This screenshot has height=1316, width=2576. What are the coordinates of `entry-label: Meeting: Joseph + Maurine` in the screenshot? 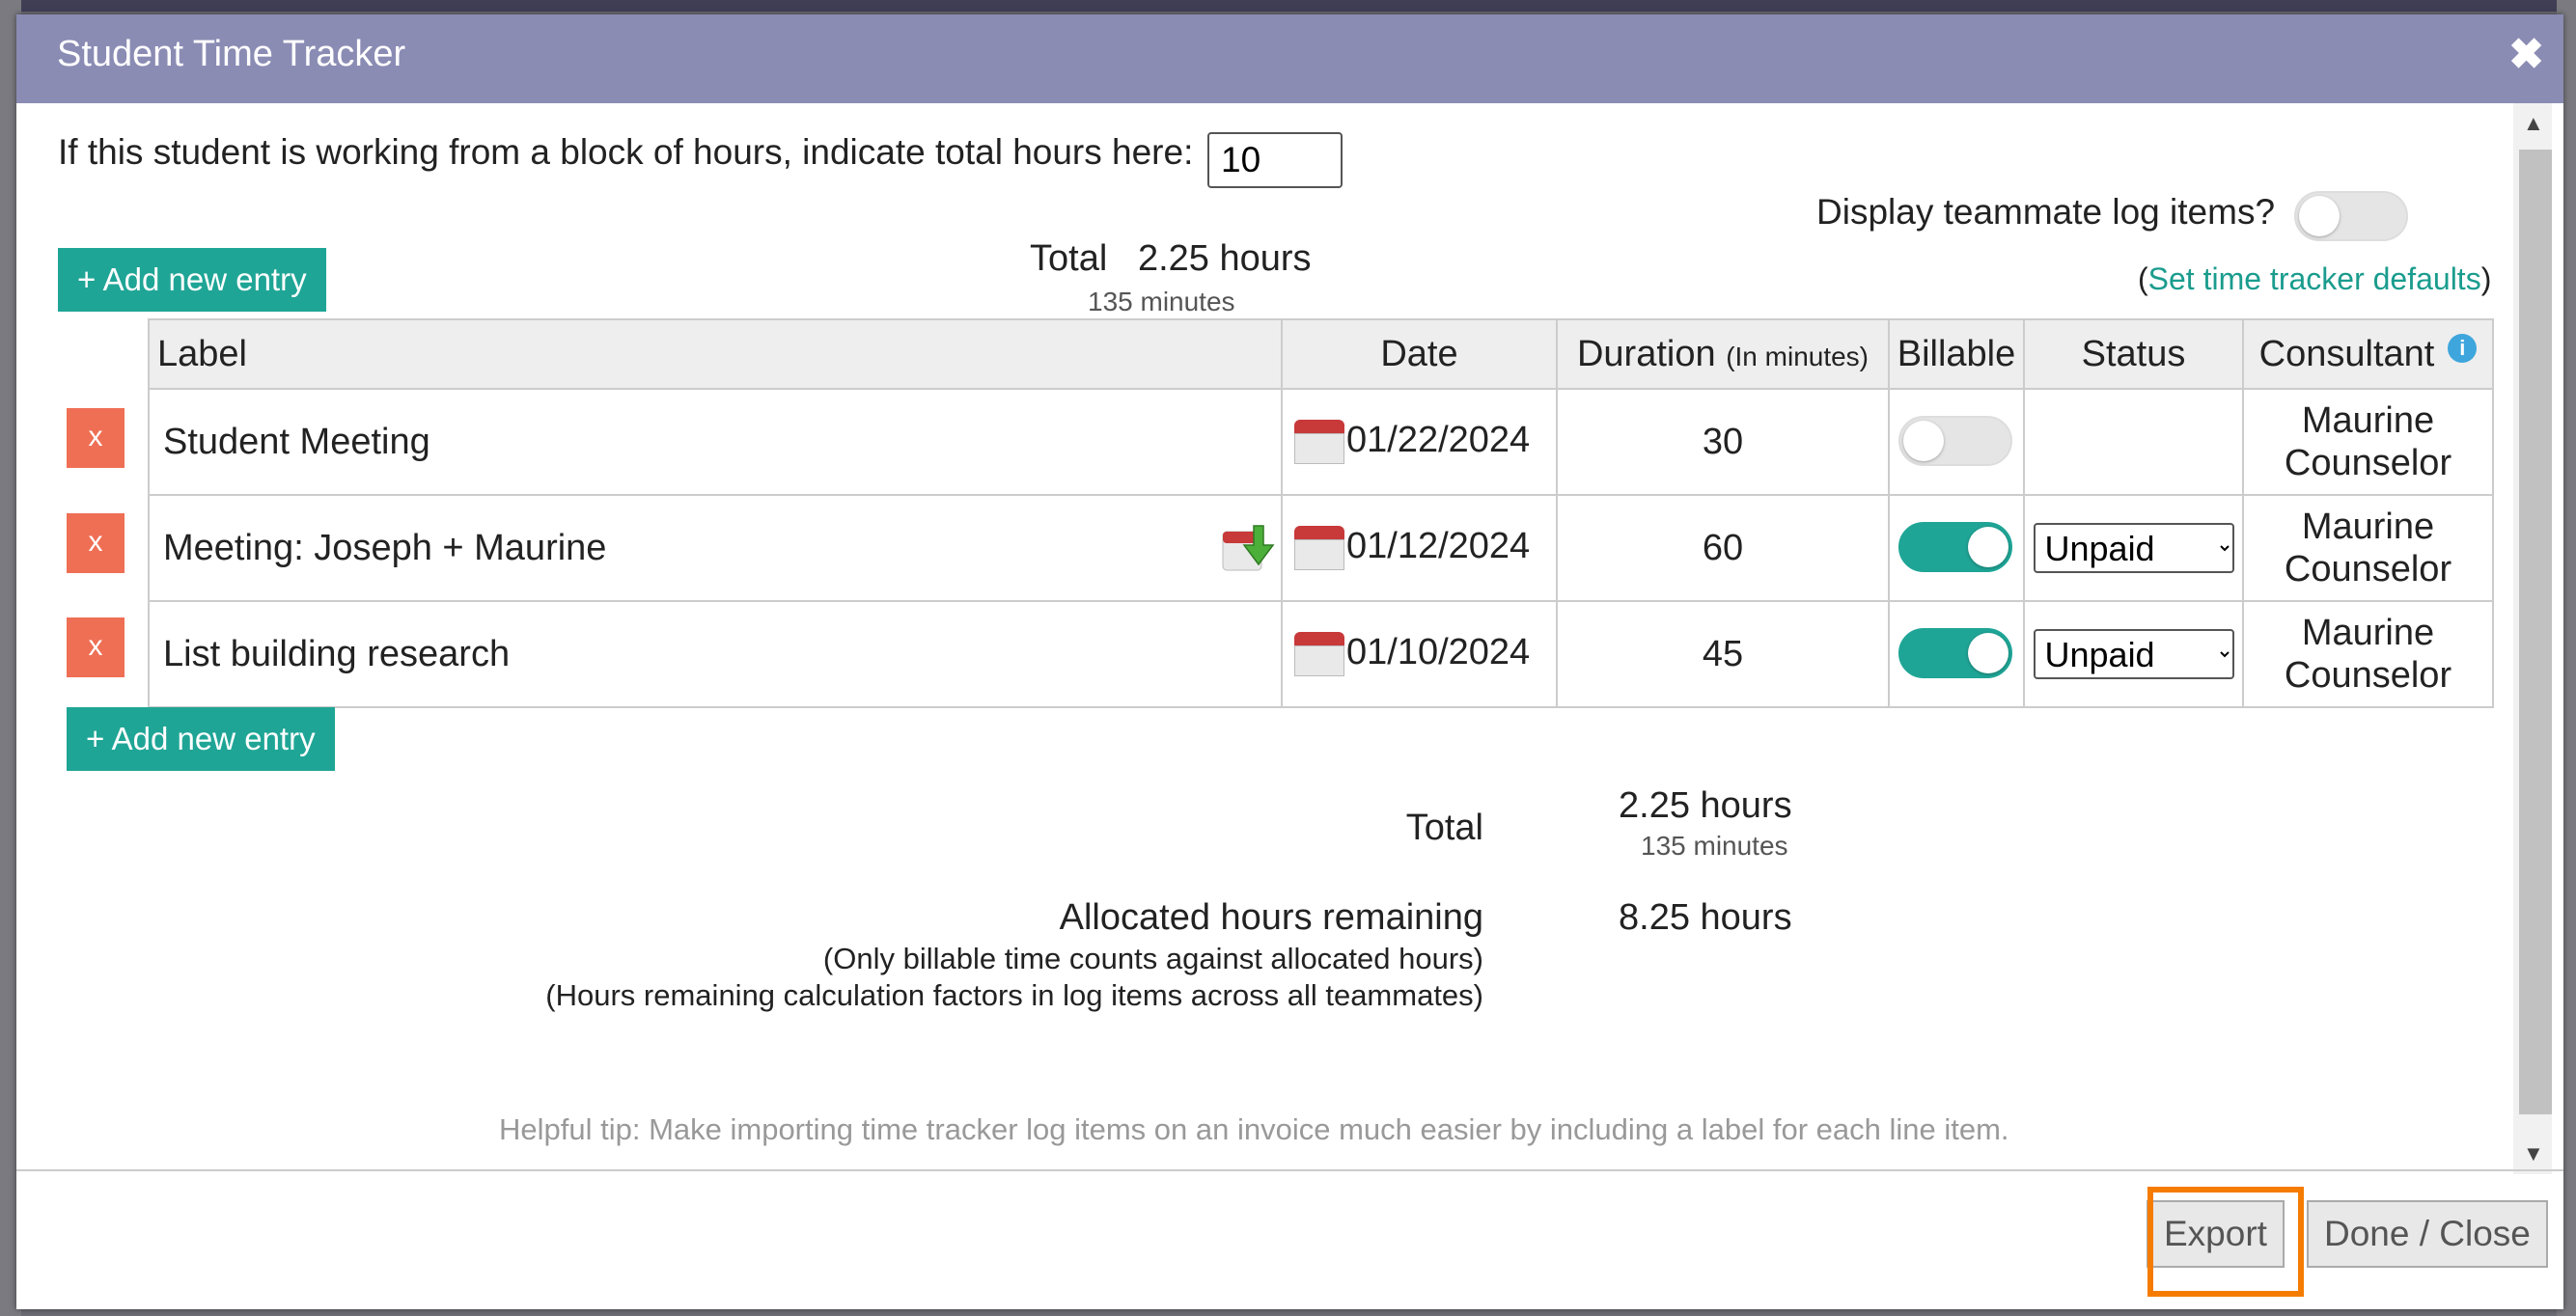 It's located at (385, 547).